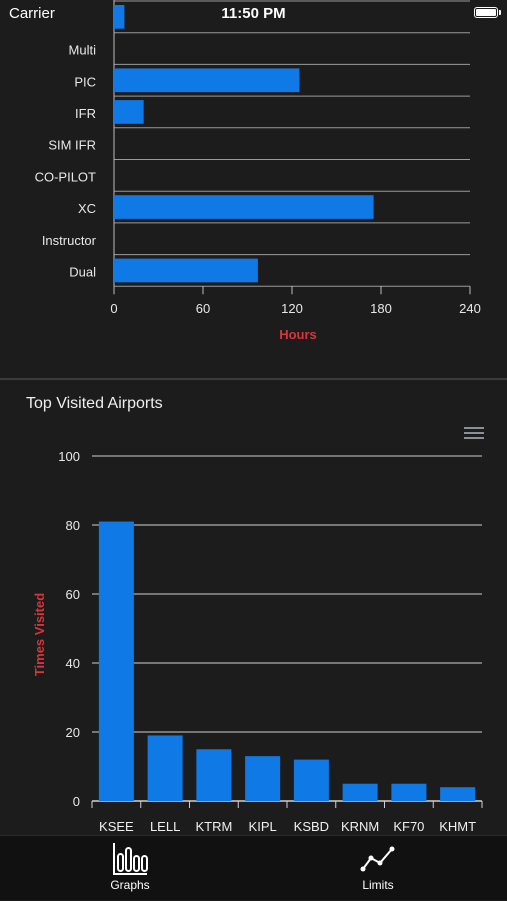  I want to click on y-tick-label: 0, so click(76, 801).